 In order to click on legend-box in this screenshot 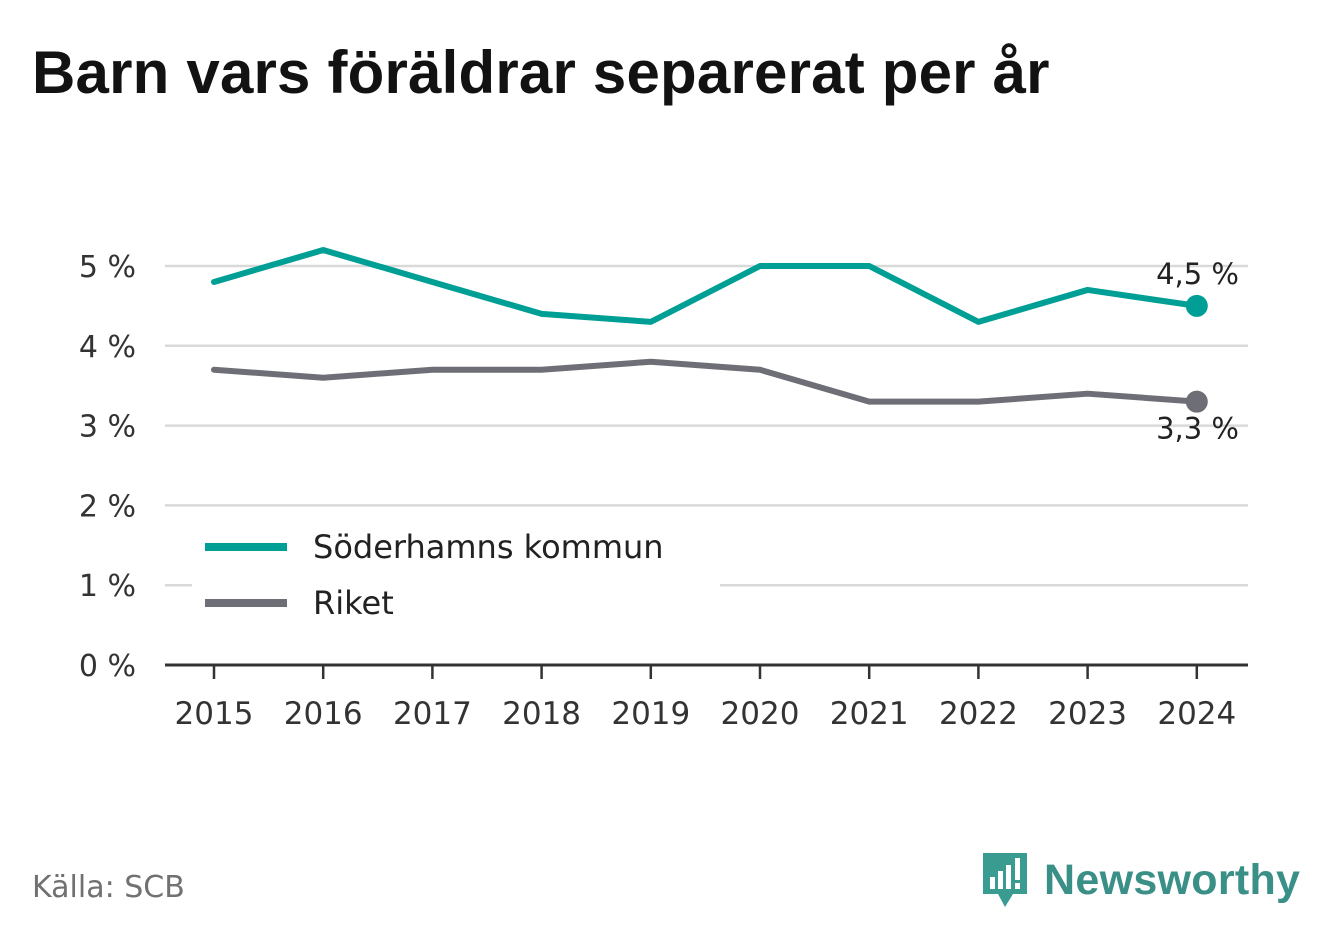, I will do `click(456, 578)`.